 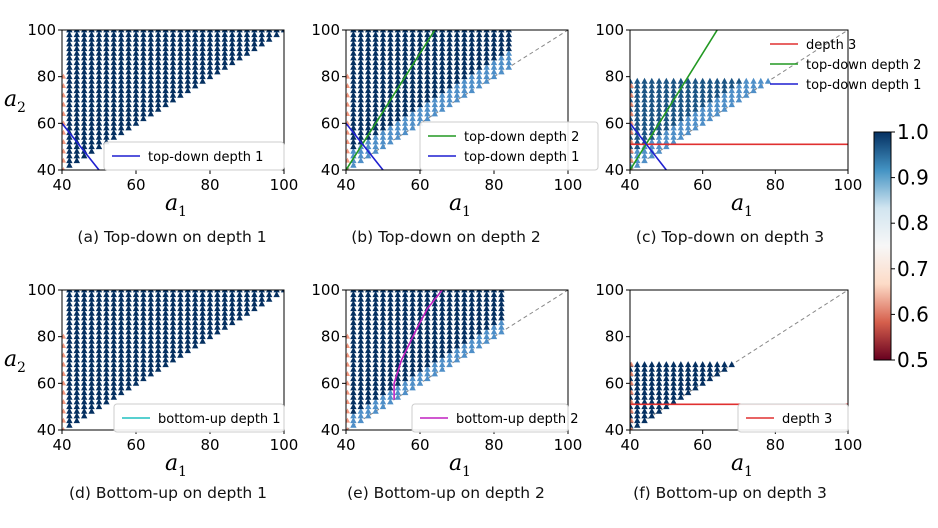 What do you see at coordinates (466, 472) in the screenshot?
I see `svg-text: 1` at bounding box center [466, 472].